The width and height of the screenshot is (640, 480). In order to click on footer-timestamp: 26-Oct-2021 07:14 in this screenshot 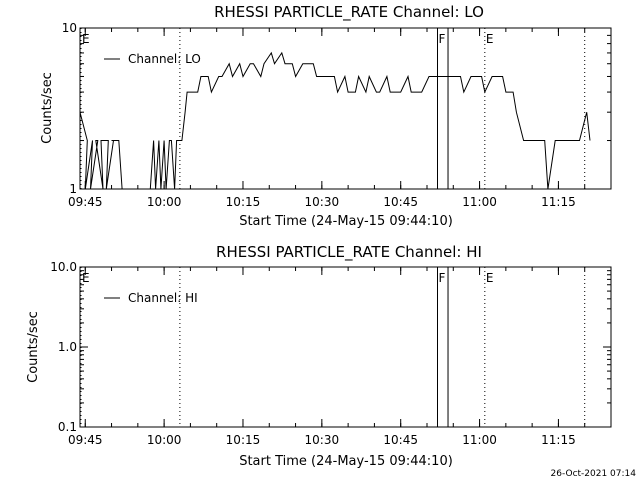, I will do `click(594, 474)`.